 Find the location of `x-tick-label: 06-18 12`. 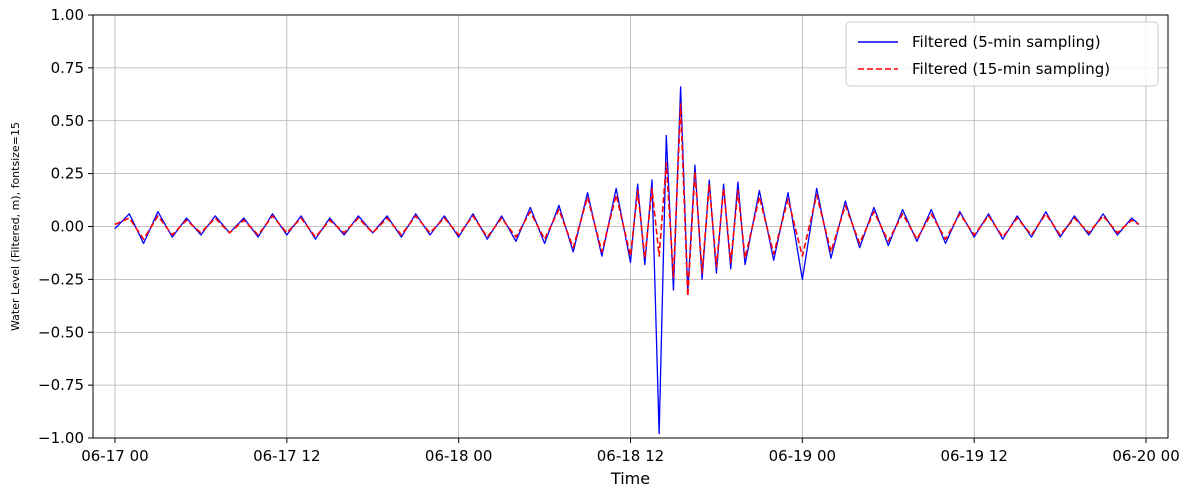

x-tick-label: 06-18 12 is located at coordinates (630, 456).